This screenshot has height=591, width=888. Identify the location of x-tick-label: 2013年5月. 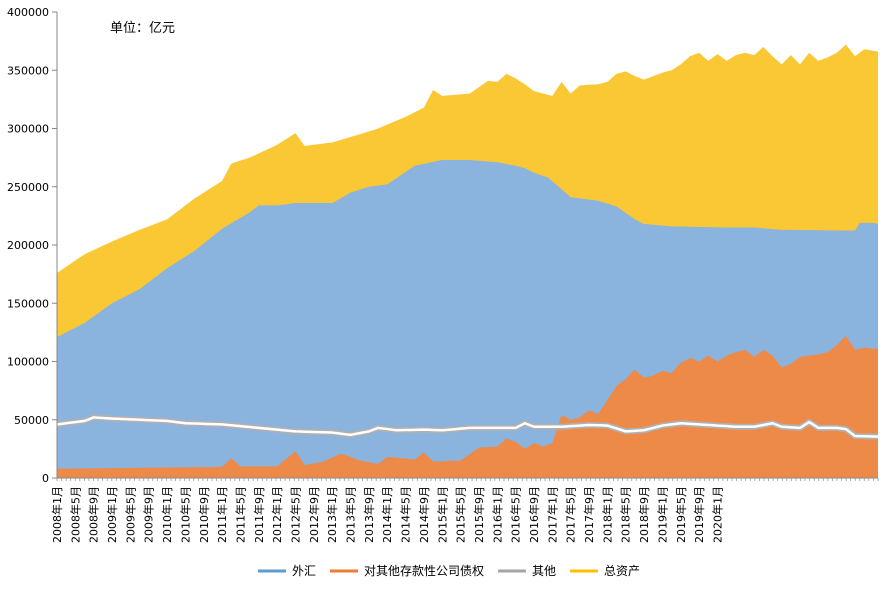
(351, 514).